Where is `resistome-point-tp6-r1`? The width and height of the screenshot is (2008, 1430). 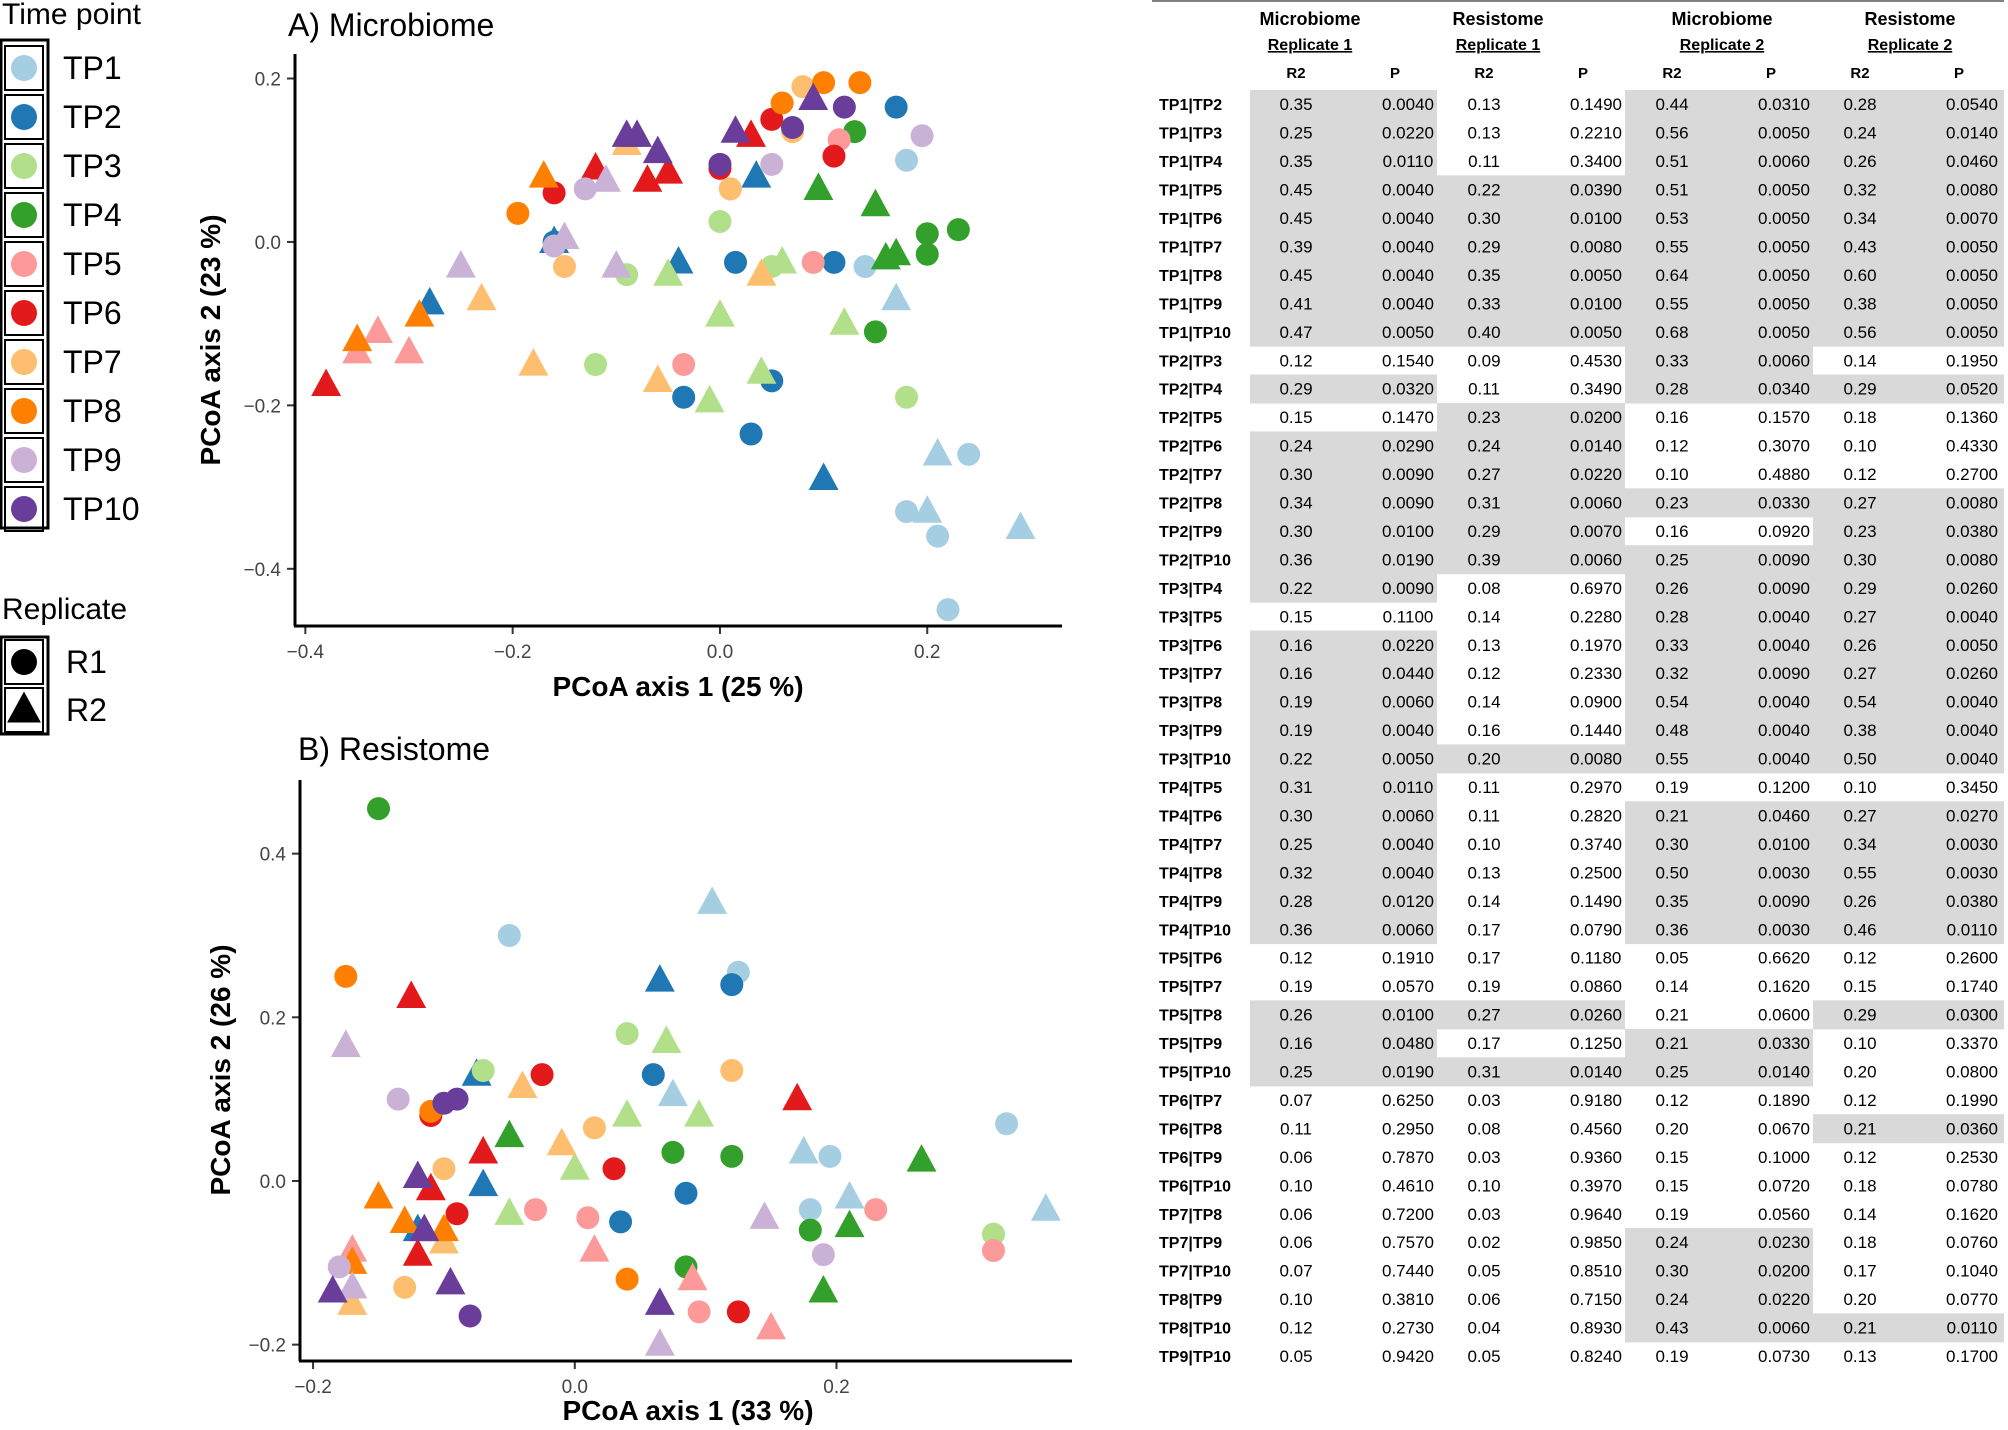 resistome-point-tp6-r1 is located at coordinates (542, 1075).